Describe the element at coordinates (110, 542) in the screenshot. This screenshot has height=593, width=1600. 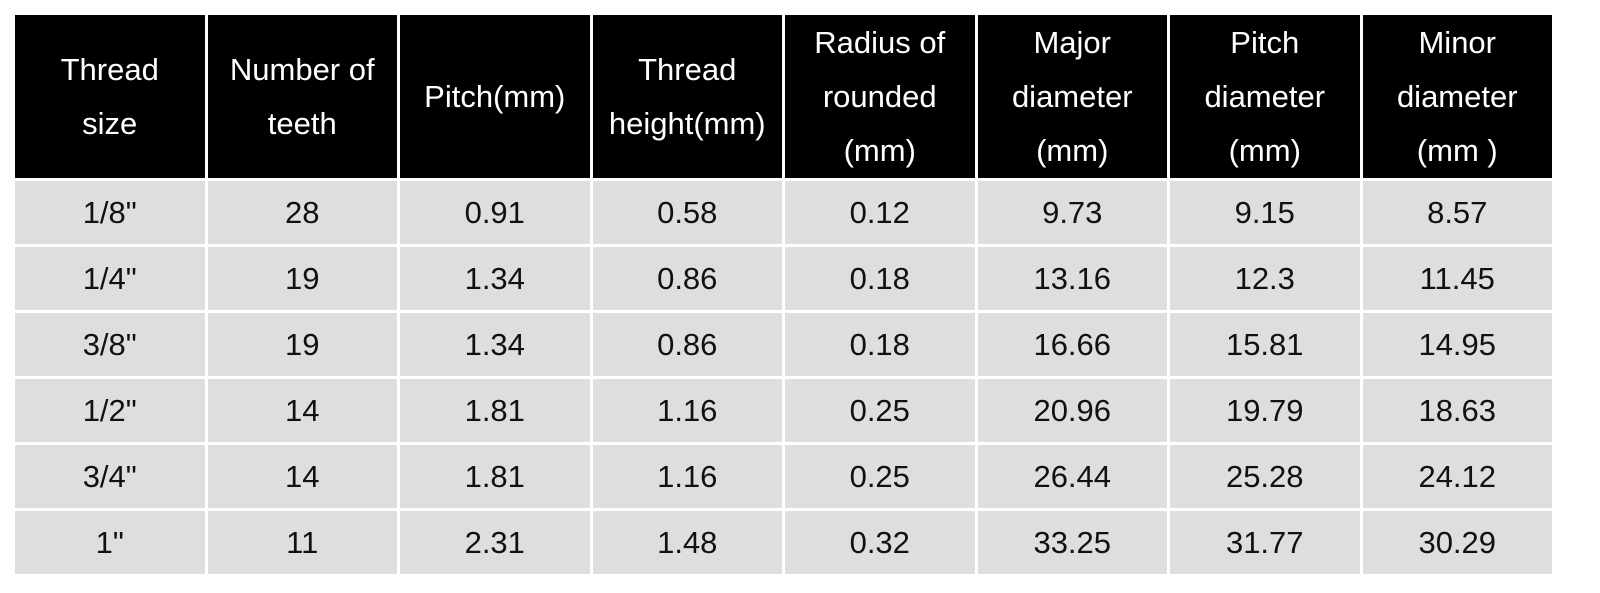
I see `table-cell: 1"` at that location.